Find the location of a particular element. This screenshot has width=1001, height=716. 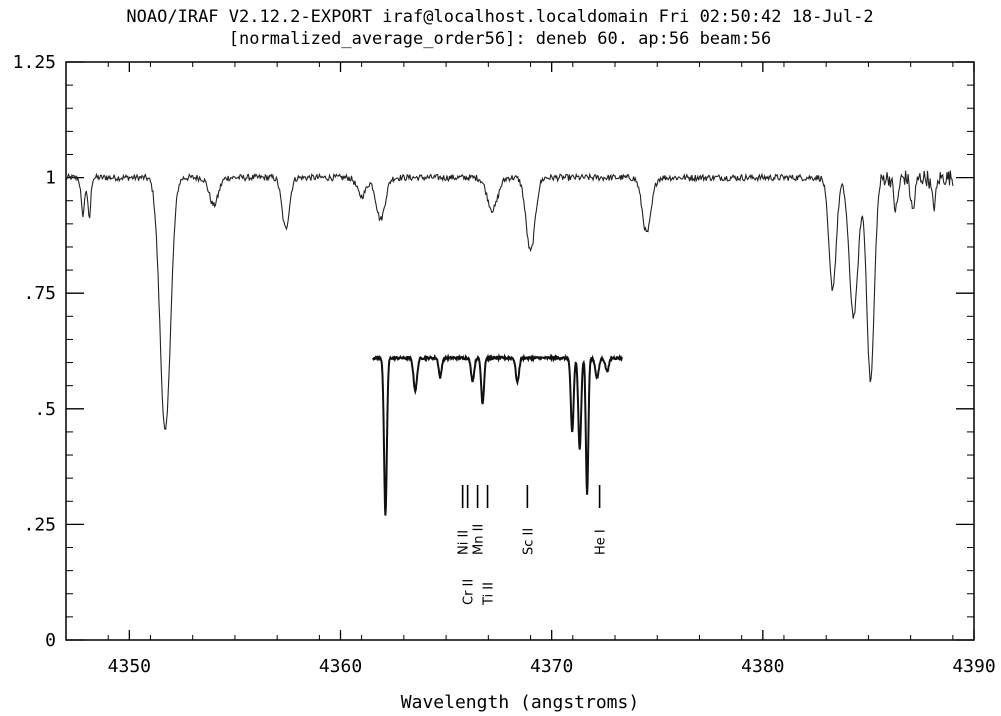

x-tick-label: 4370 is located at coordinates (551, 666).